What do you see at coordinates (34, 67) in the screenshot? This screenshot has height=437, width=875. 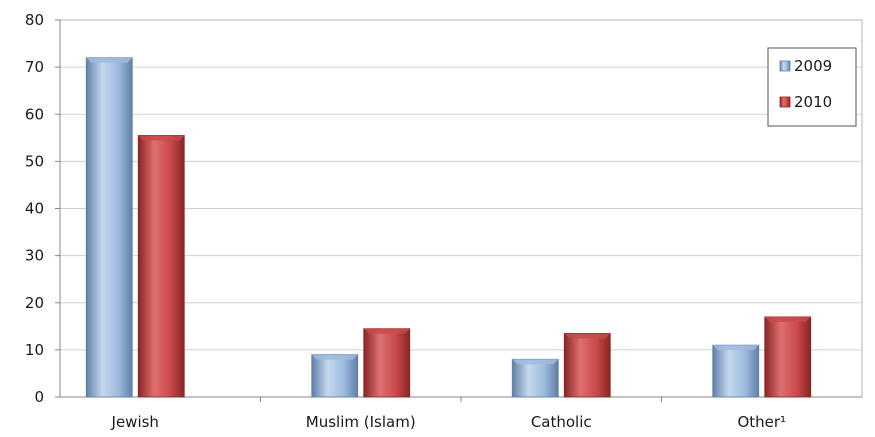 I see `y-tick-label: 70` at bounding box center [34, 67].